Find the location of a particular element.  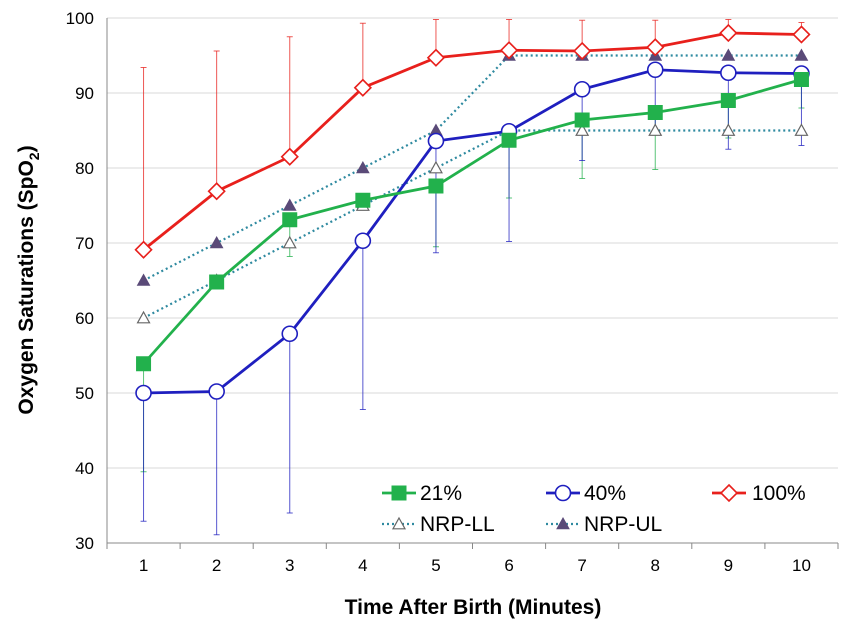

y-tick-label: 90 is located at coordinates (84, 93).